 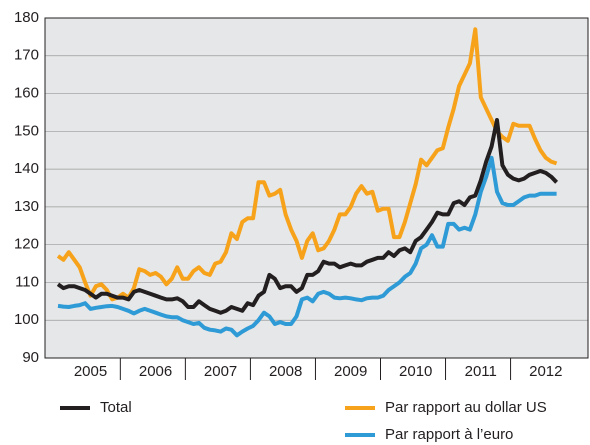 What do you see at coordinates (90, 371) in the screenshot?
I see `x-tick-label: 2005` at bounding box center [90, 371].